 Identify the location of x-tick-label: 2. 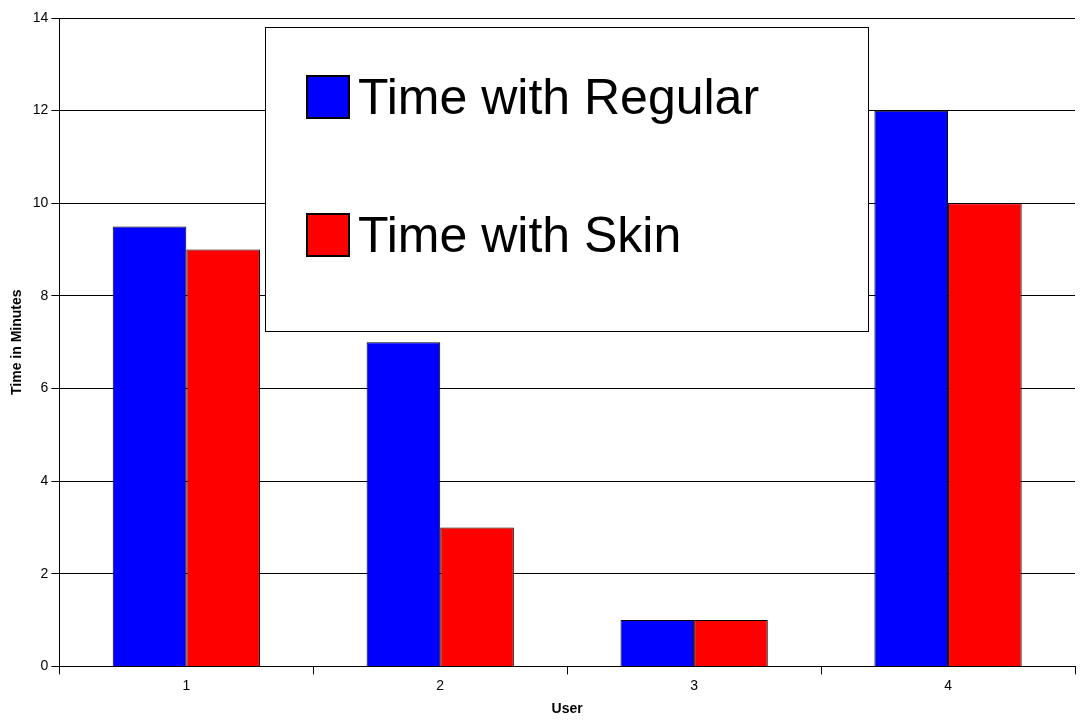
(440, 684).